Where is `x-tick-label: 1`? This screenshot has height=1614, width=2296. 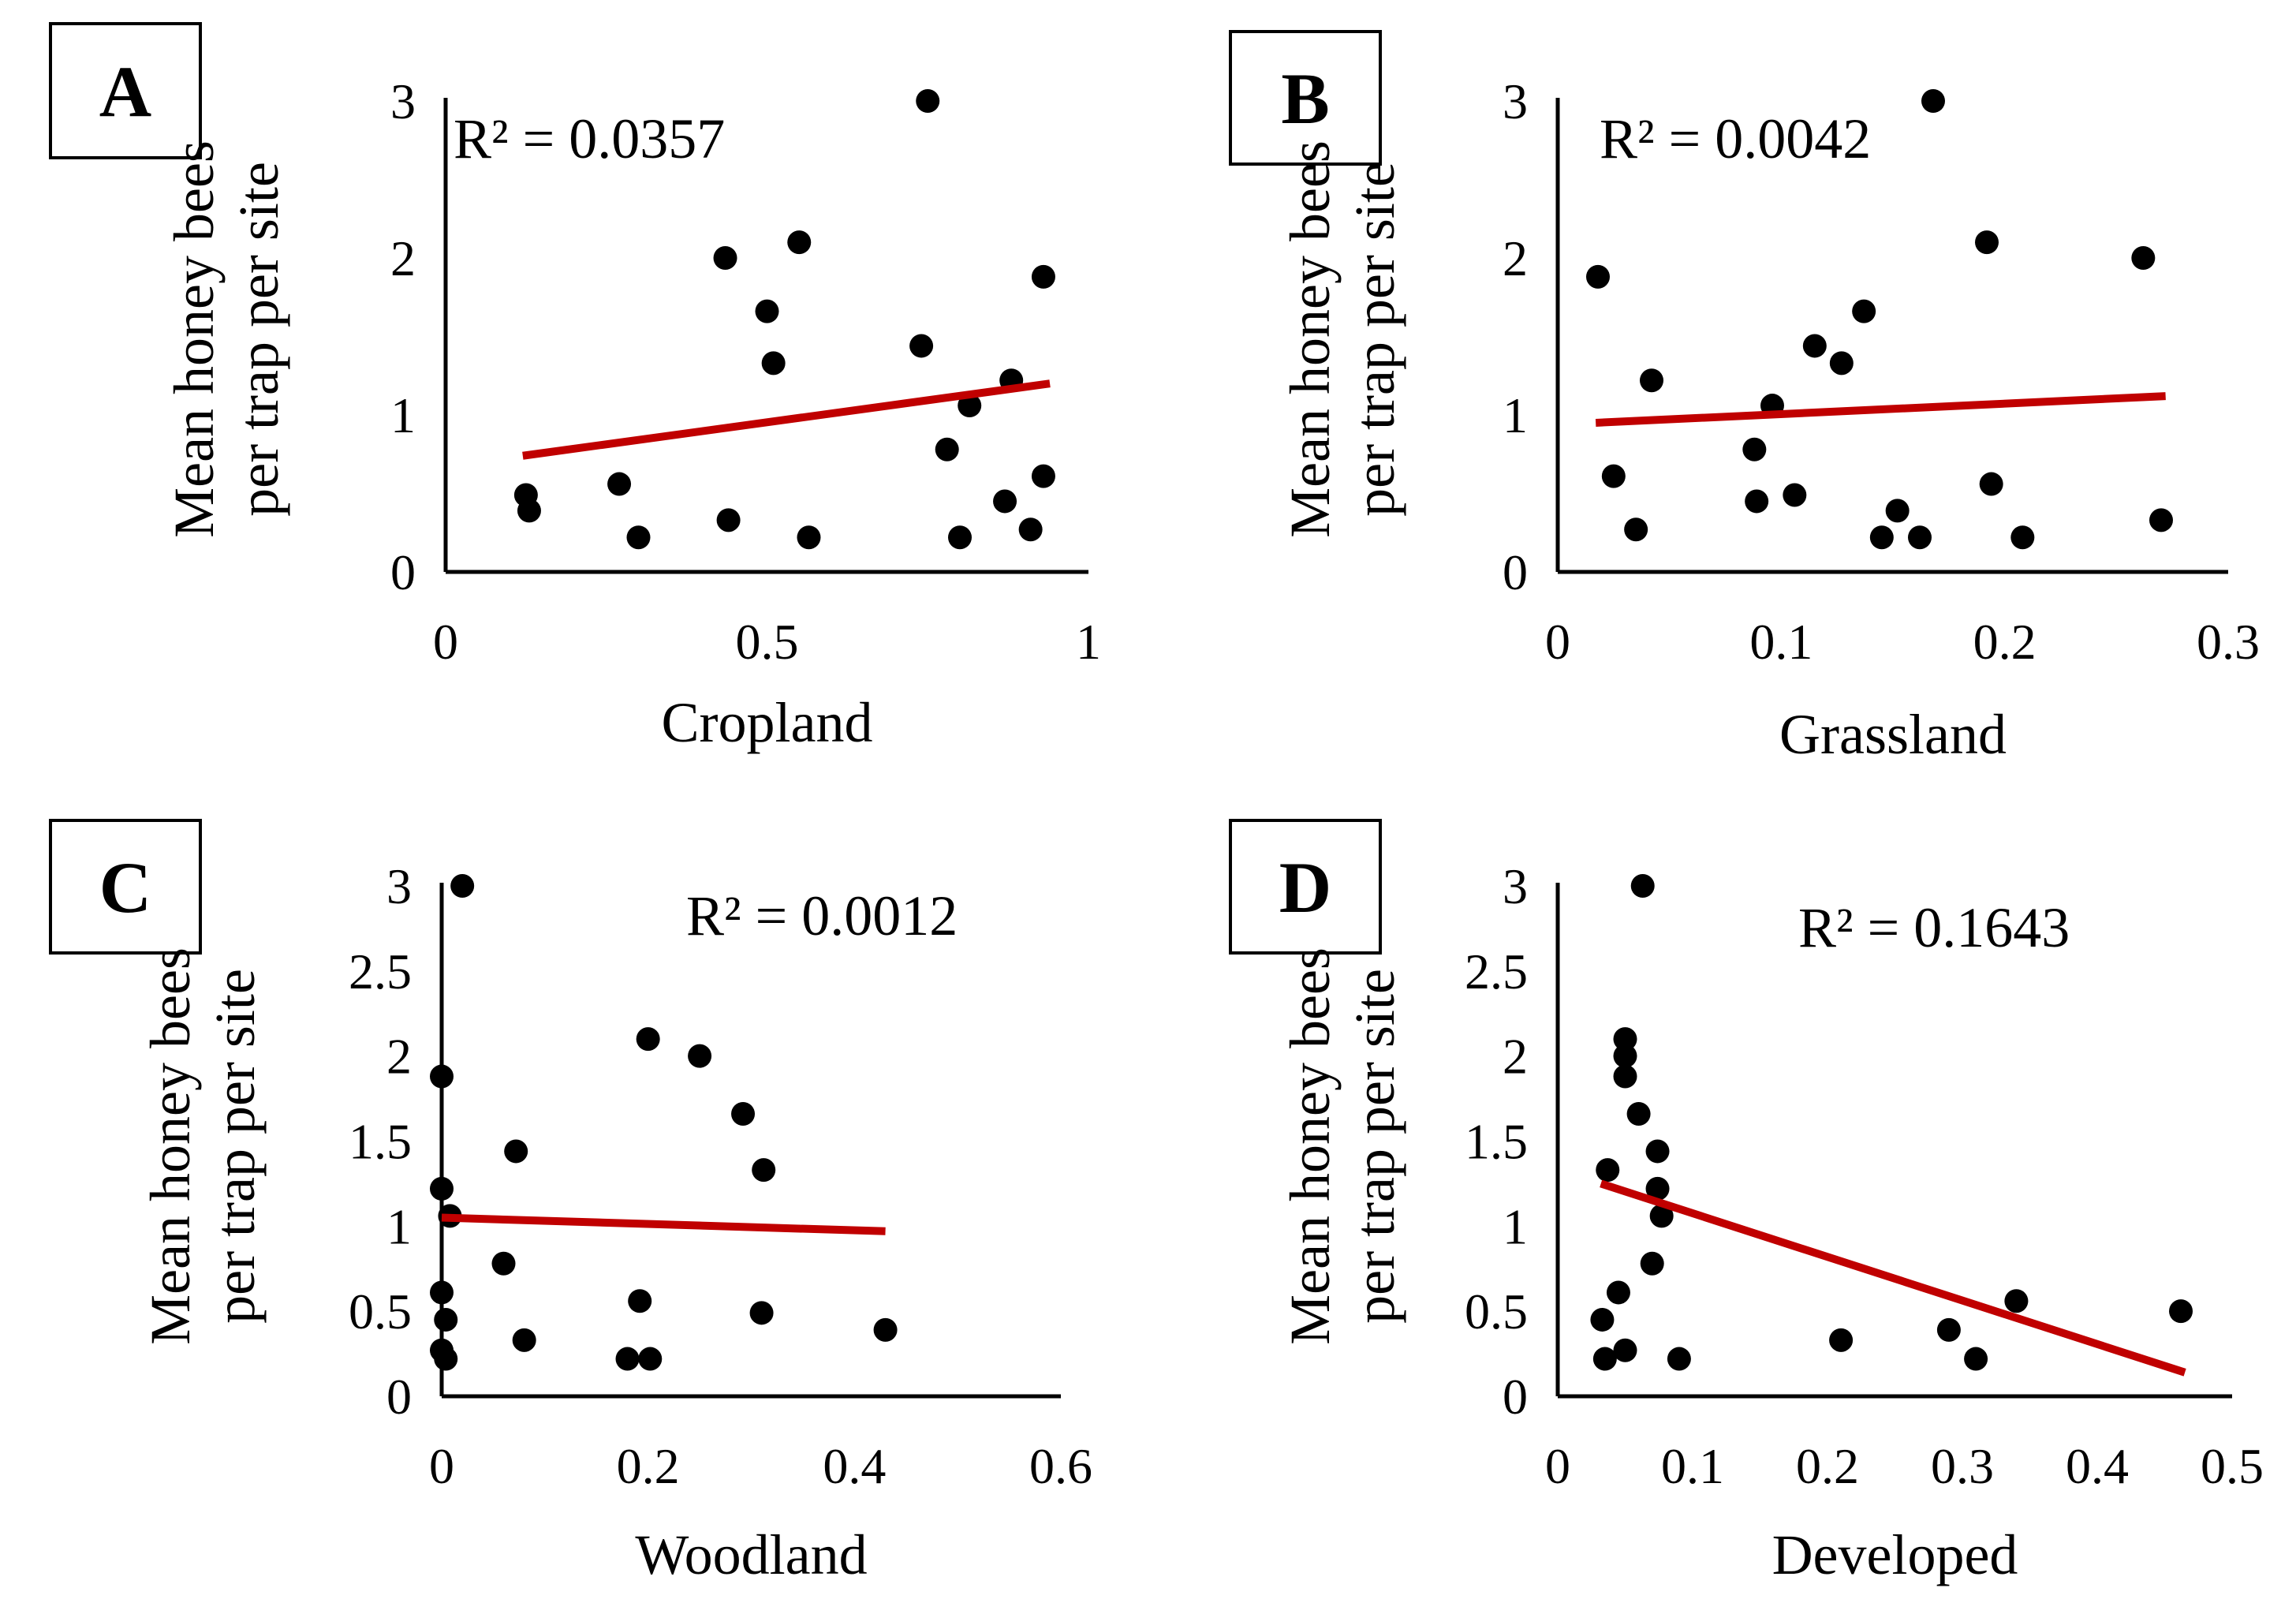
x-tick-label: 1 is located at coordinates (1088, 642).